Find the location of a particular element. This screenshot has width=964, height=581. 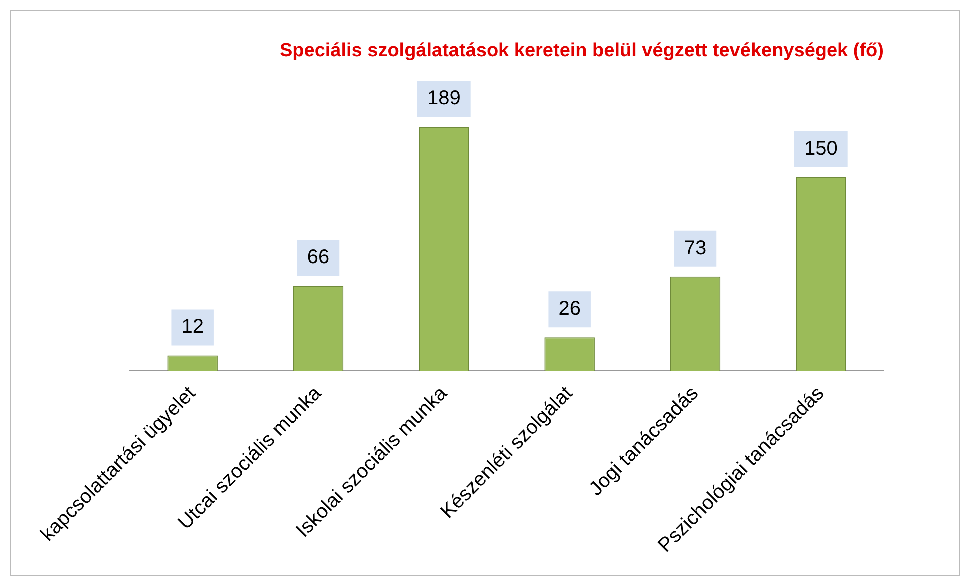

data-label: 150 is located at coordinates (821, 149).